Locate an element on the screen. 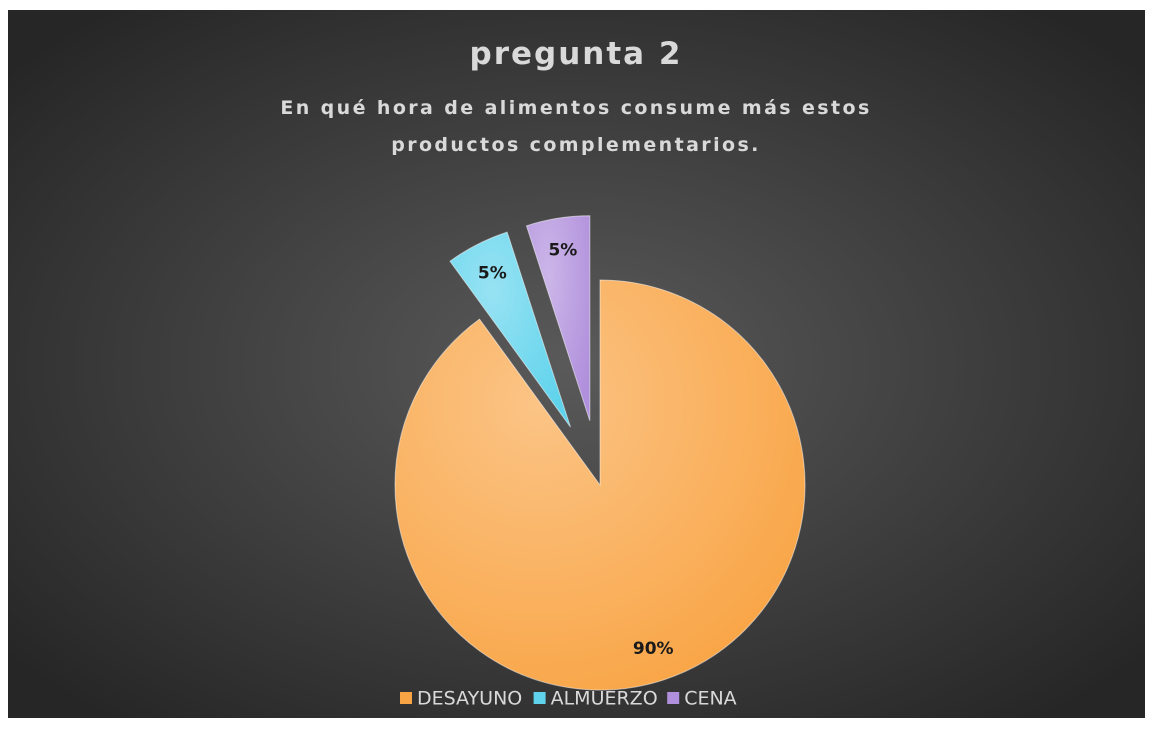 The image size is (1152, 734). legend-label: ALMUERZO is located at coordinates (604, 699).